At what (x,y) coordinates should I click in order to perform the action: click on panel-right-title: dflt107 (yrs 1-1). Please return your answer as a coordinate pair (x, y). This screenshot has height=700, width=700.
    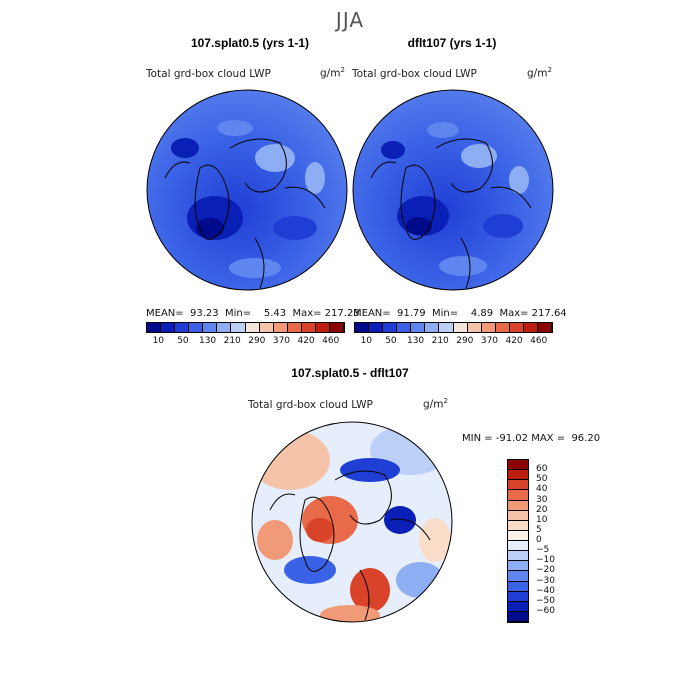
    Looking at the image, I should click on (452, 43).